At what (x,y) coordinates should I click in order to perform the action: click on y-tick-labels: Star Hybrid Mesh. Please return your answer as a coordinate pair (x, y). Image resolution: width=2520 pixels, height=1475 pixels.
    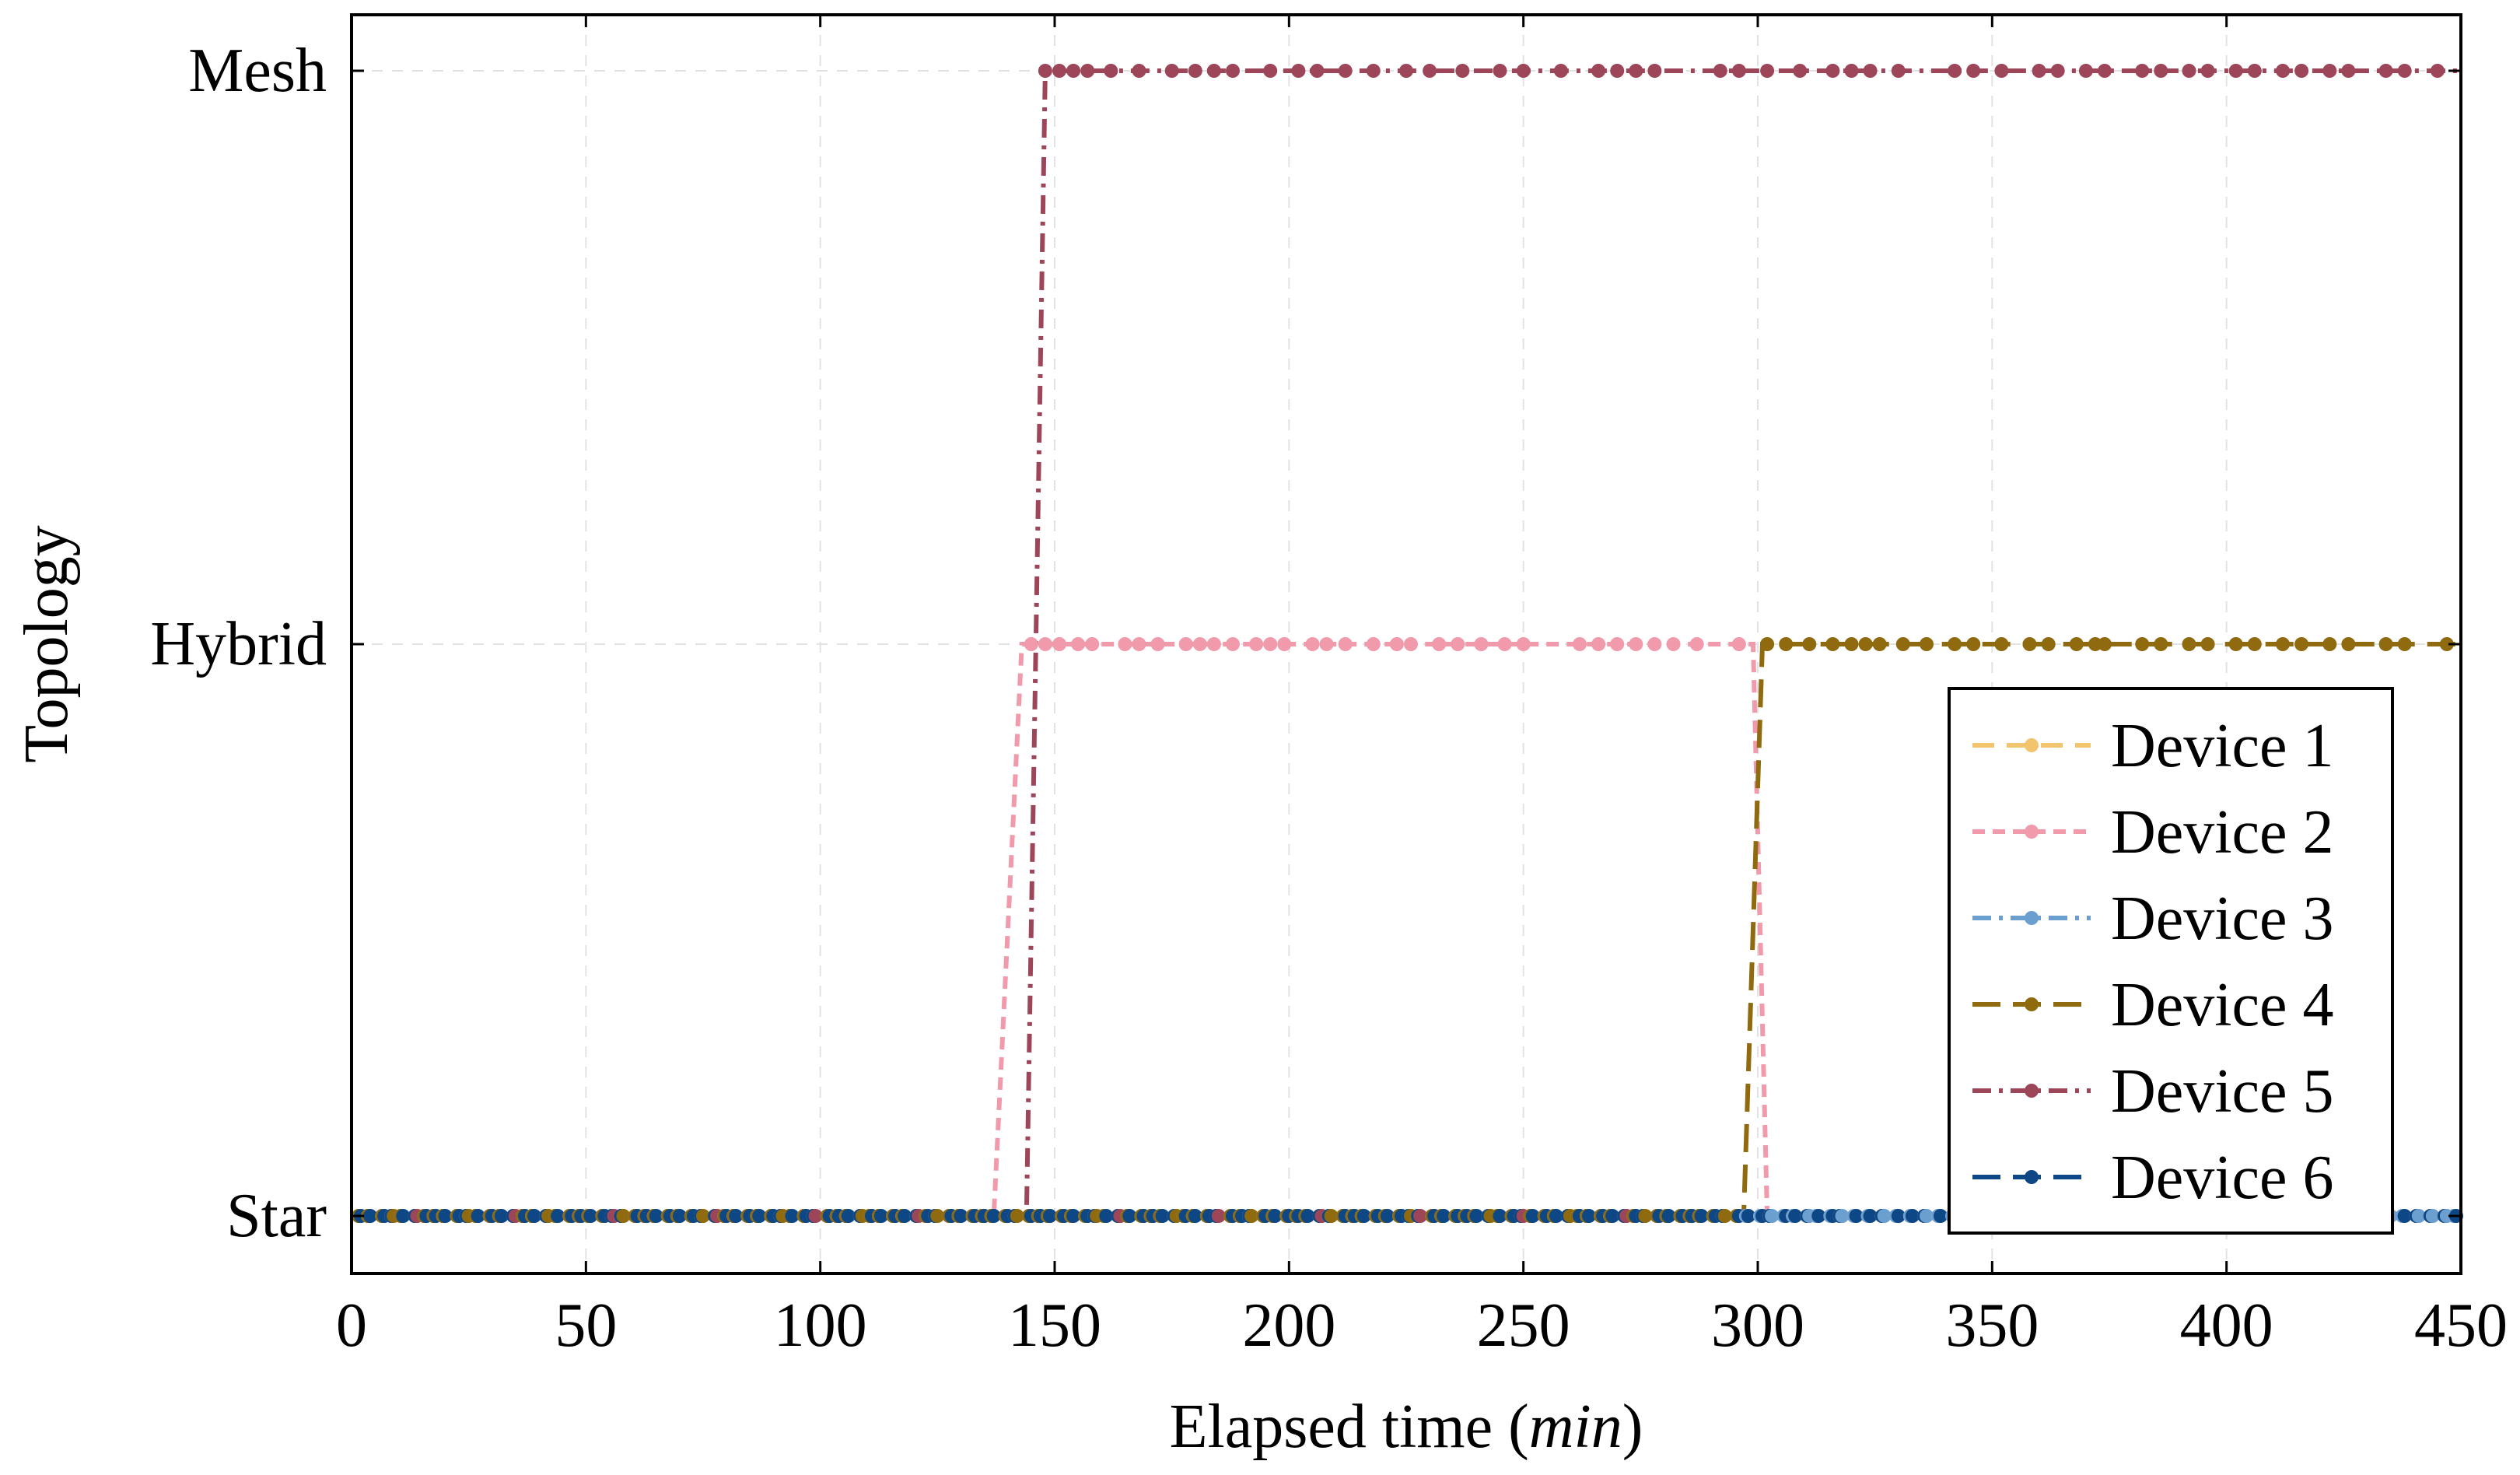
    Looking at the image, I should click on (239, 643).